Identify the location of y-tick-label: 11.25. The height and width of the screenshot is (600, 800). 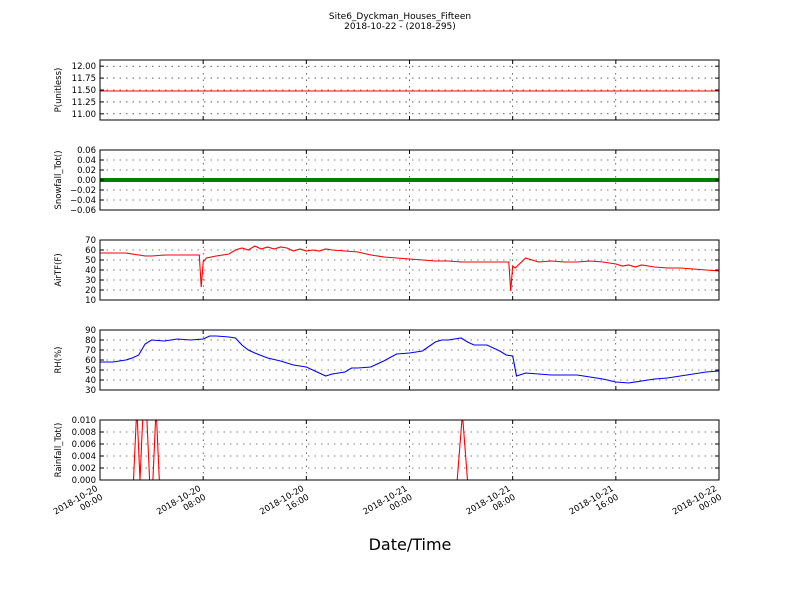
(84, 103).